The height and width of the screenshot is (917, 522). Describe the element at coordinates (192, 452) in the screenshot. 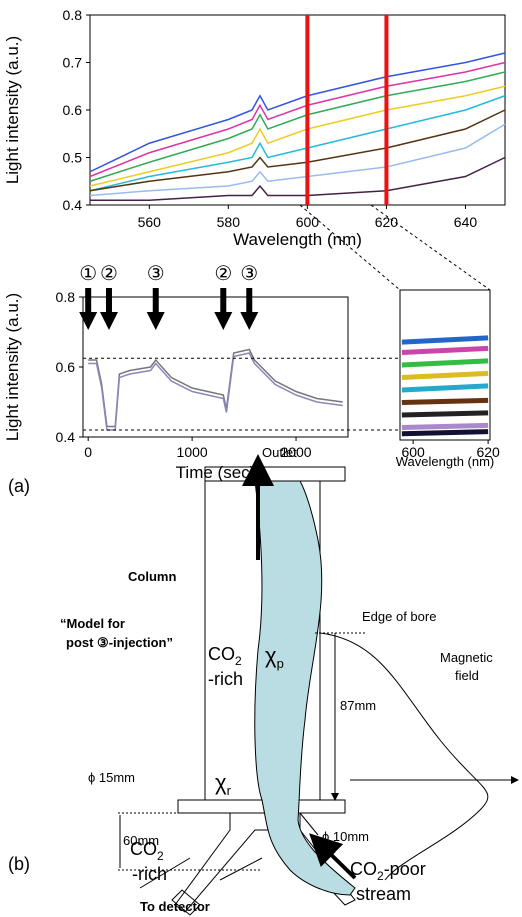

I see `x-tick-label: 1000` at that location.